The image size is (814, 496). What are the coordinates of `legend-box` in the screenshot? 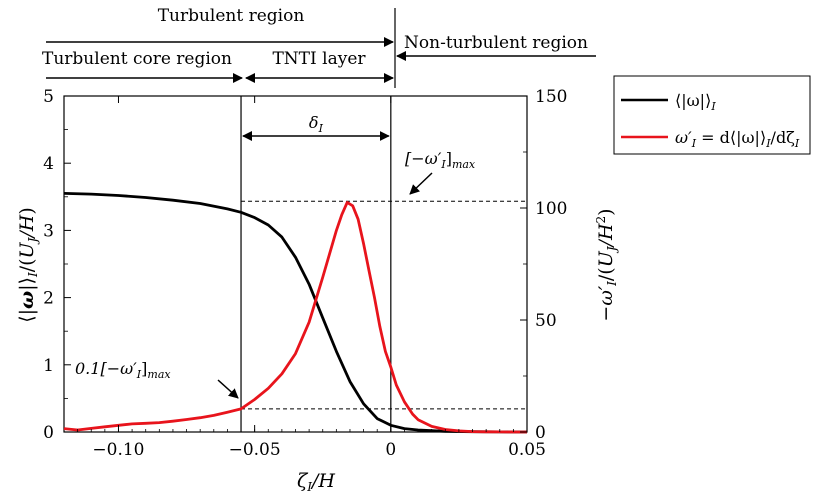 It's located at (712, 115).